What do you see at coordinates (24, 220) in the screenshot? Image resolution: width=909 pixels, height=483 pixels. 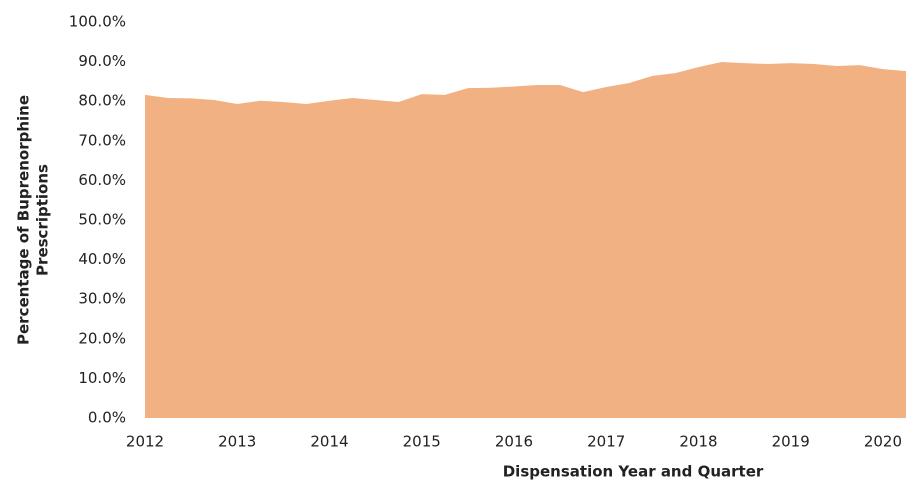 I see `y-axis-title: Percentage of Buprenorphine` at bounding box center [24, 220].